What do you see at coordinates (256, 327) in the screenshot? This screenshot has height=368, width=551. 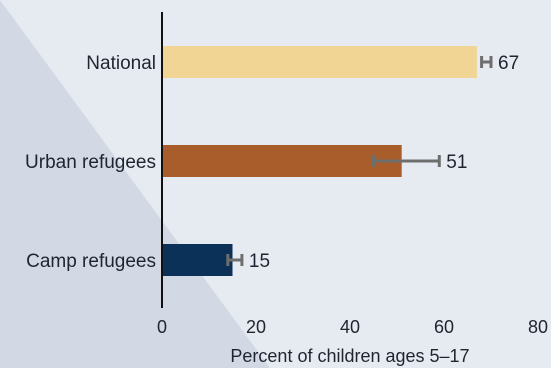 I see `x-tick-label-20: 20` at bounding box center [256, 327].